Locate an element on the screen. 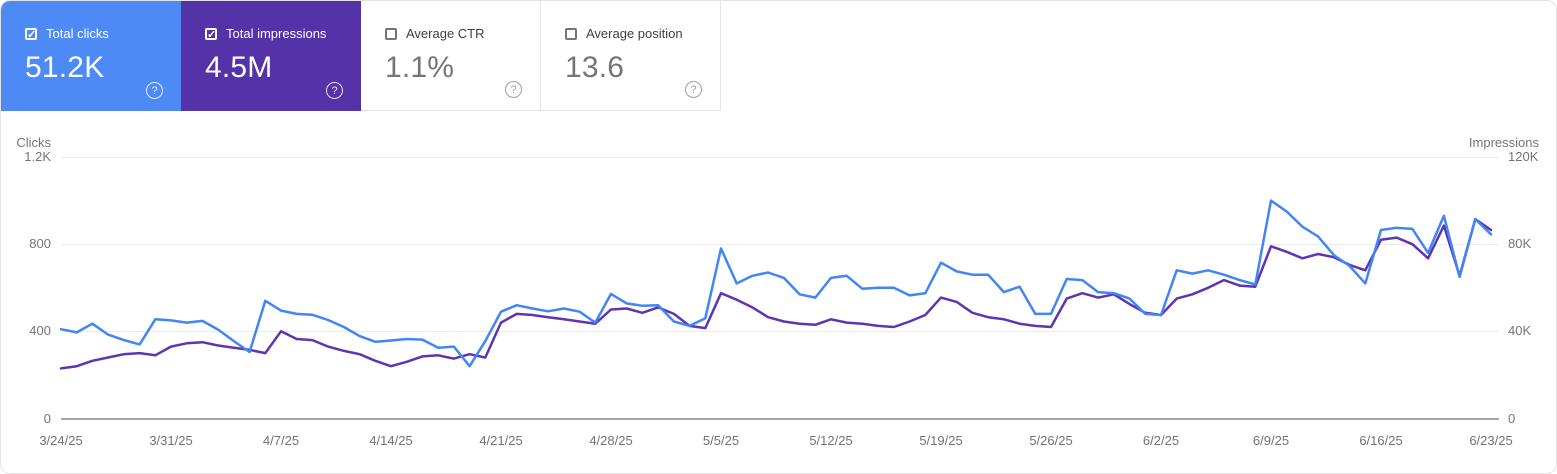 The width and height of the screenshot is (1557, 474). card-label: Average CTR is located at coordinates (445, 33).